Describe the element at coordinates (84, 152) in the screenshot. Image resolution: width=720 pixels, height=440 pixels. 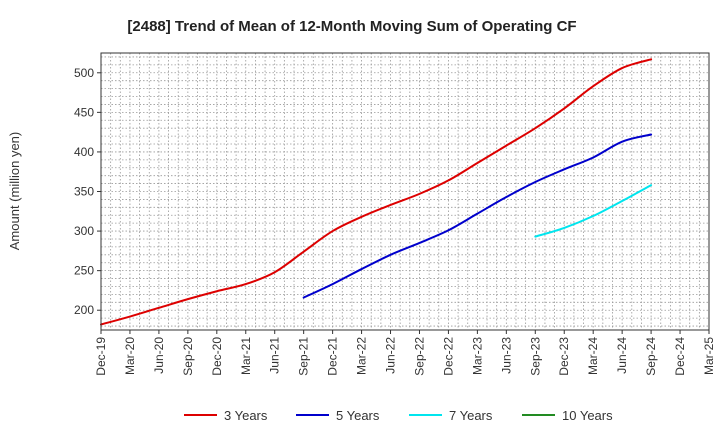
I see `y-tick-label: 400` at that location.